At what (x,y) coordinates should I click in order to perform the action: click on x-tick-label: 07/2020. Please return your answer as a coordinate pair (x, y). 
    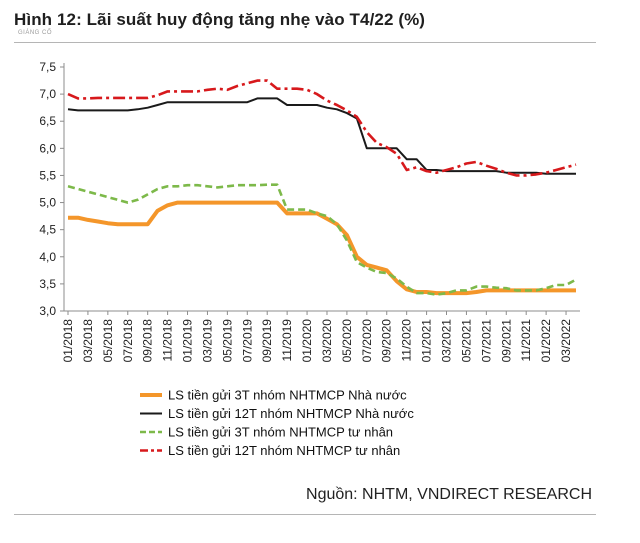
    Looking at the image, I should click on (367, 341).